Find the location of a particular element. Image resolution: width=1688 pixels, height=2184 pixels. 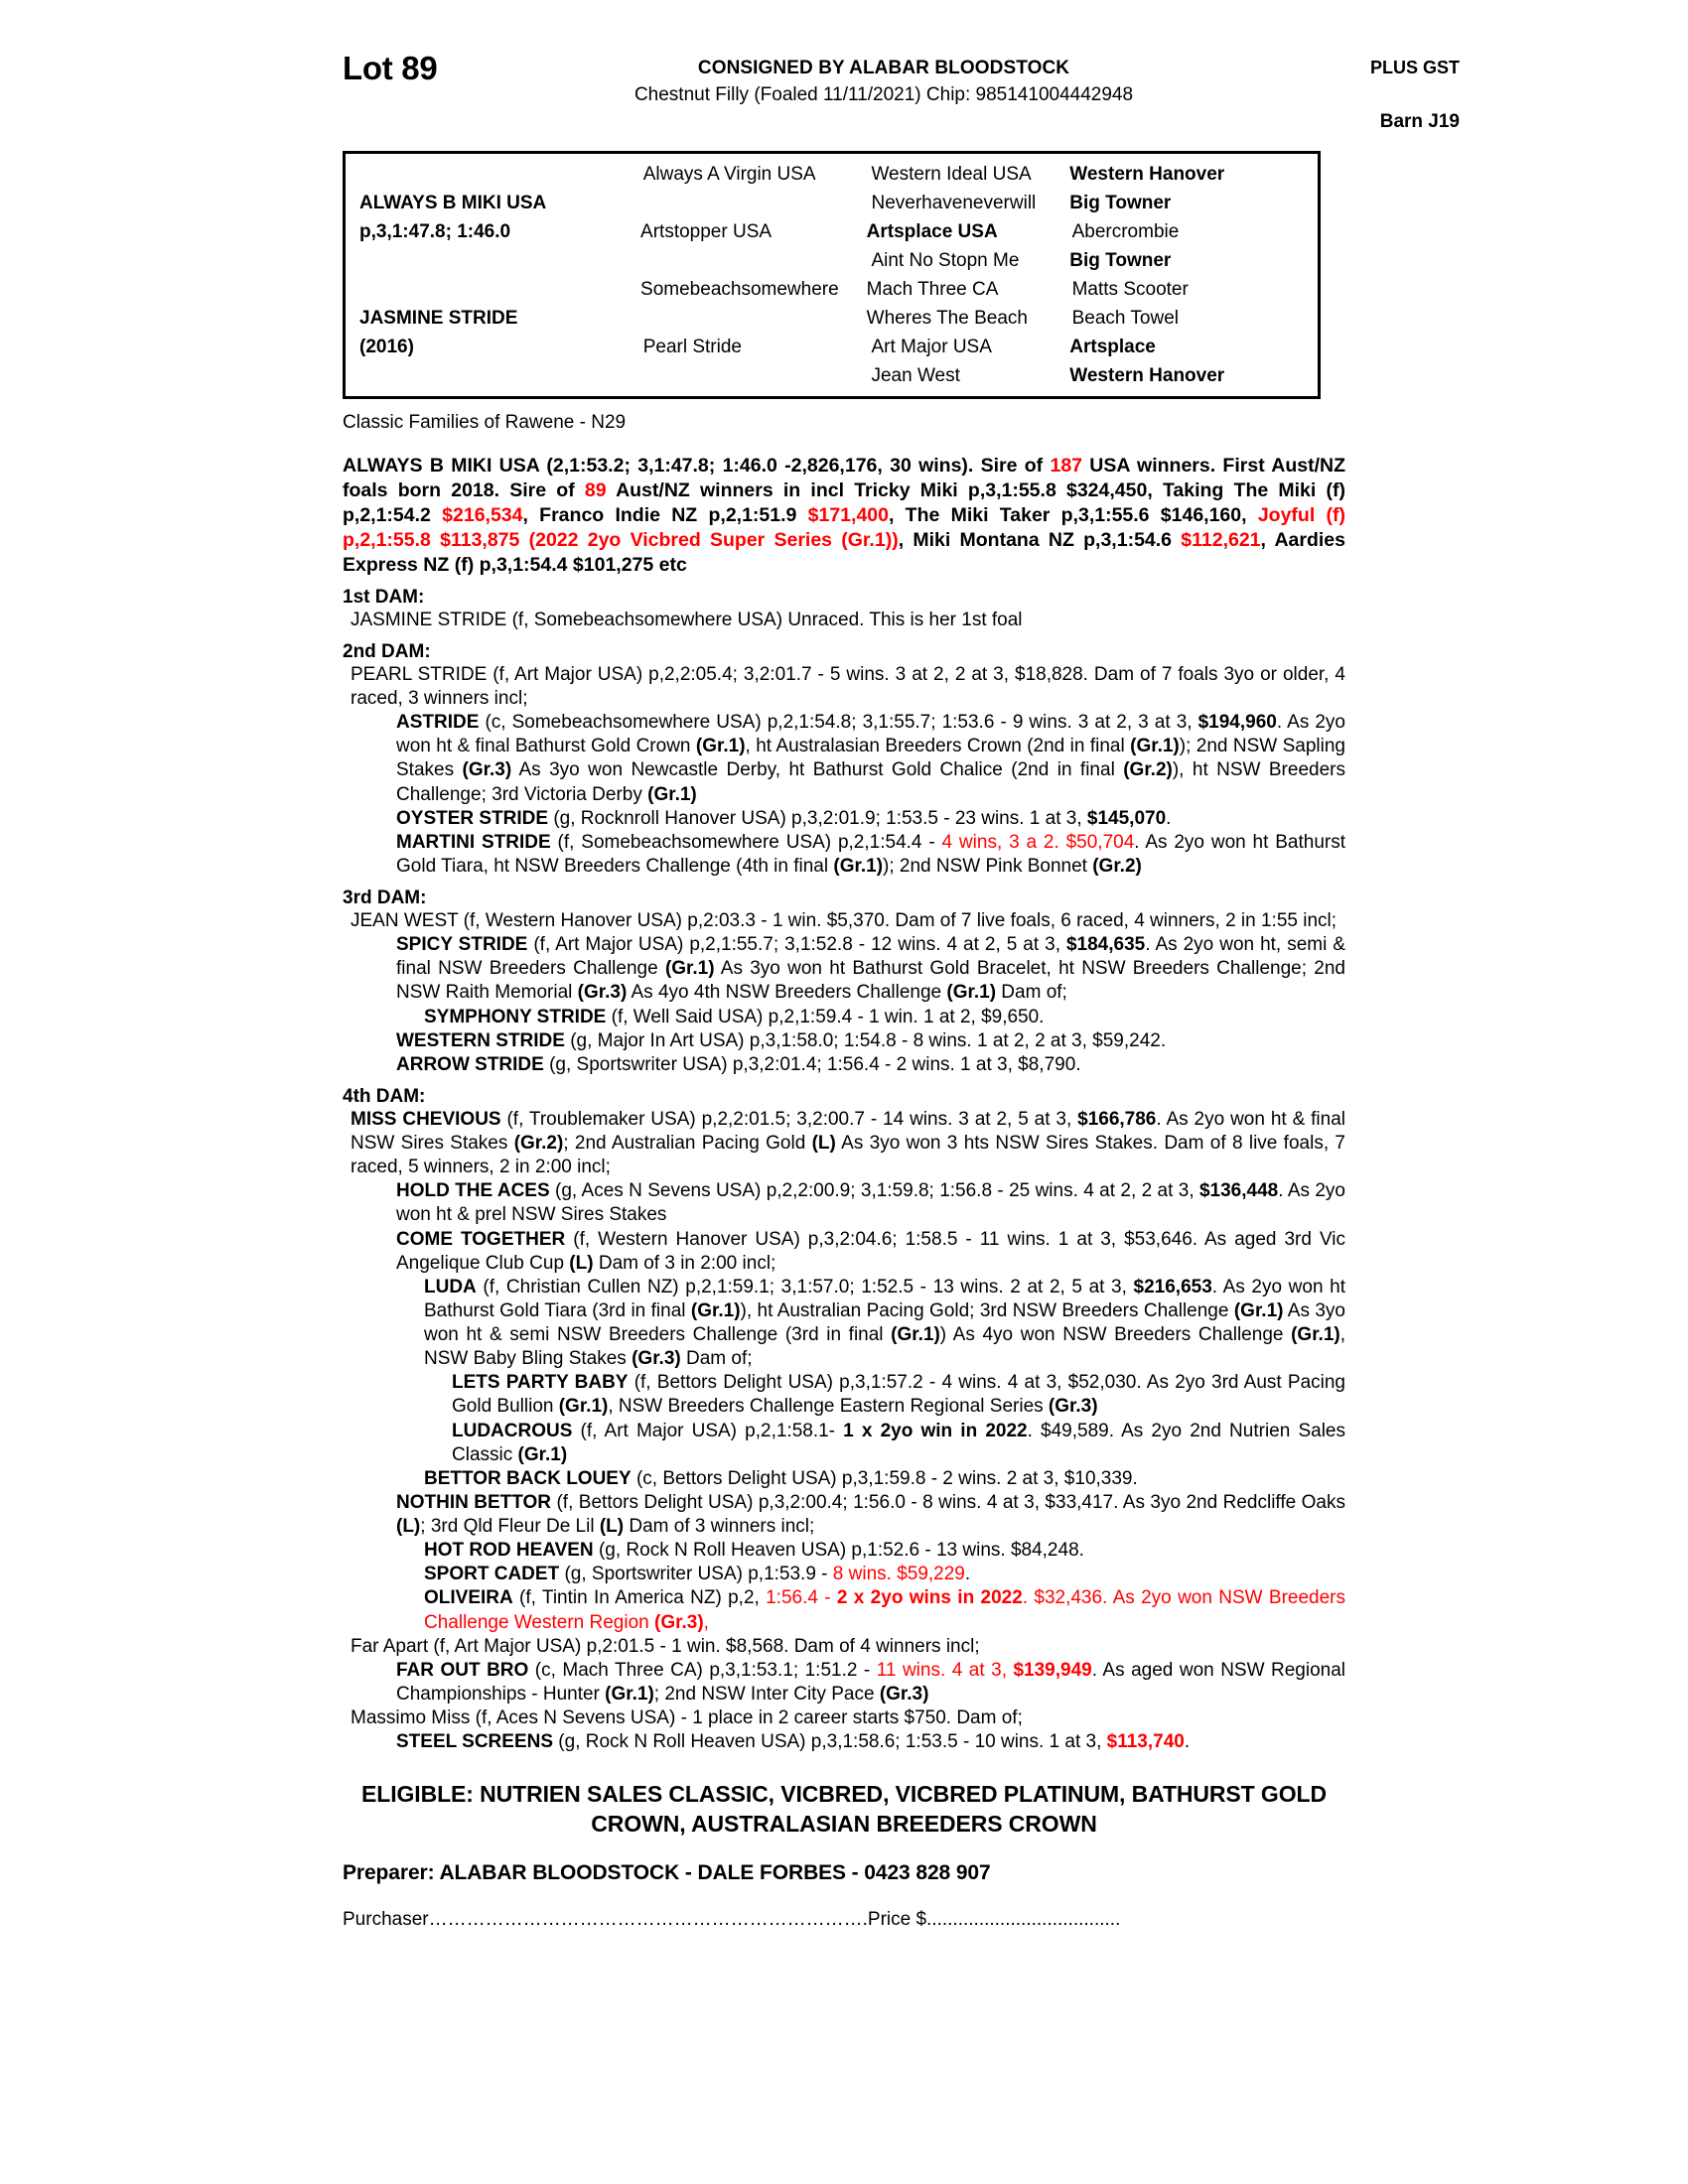

entry-text-segment: (f, Somebeachsomewhere USA) p,2,1:54.4 - is located at coordinates (746, 842).